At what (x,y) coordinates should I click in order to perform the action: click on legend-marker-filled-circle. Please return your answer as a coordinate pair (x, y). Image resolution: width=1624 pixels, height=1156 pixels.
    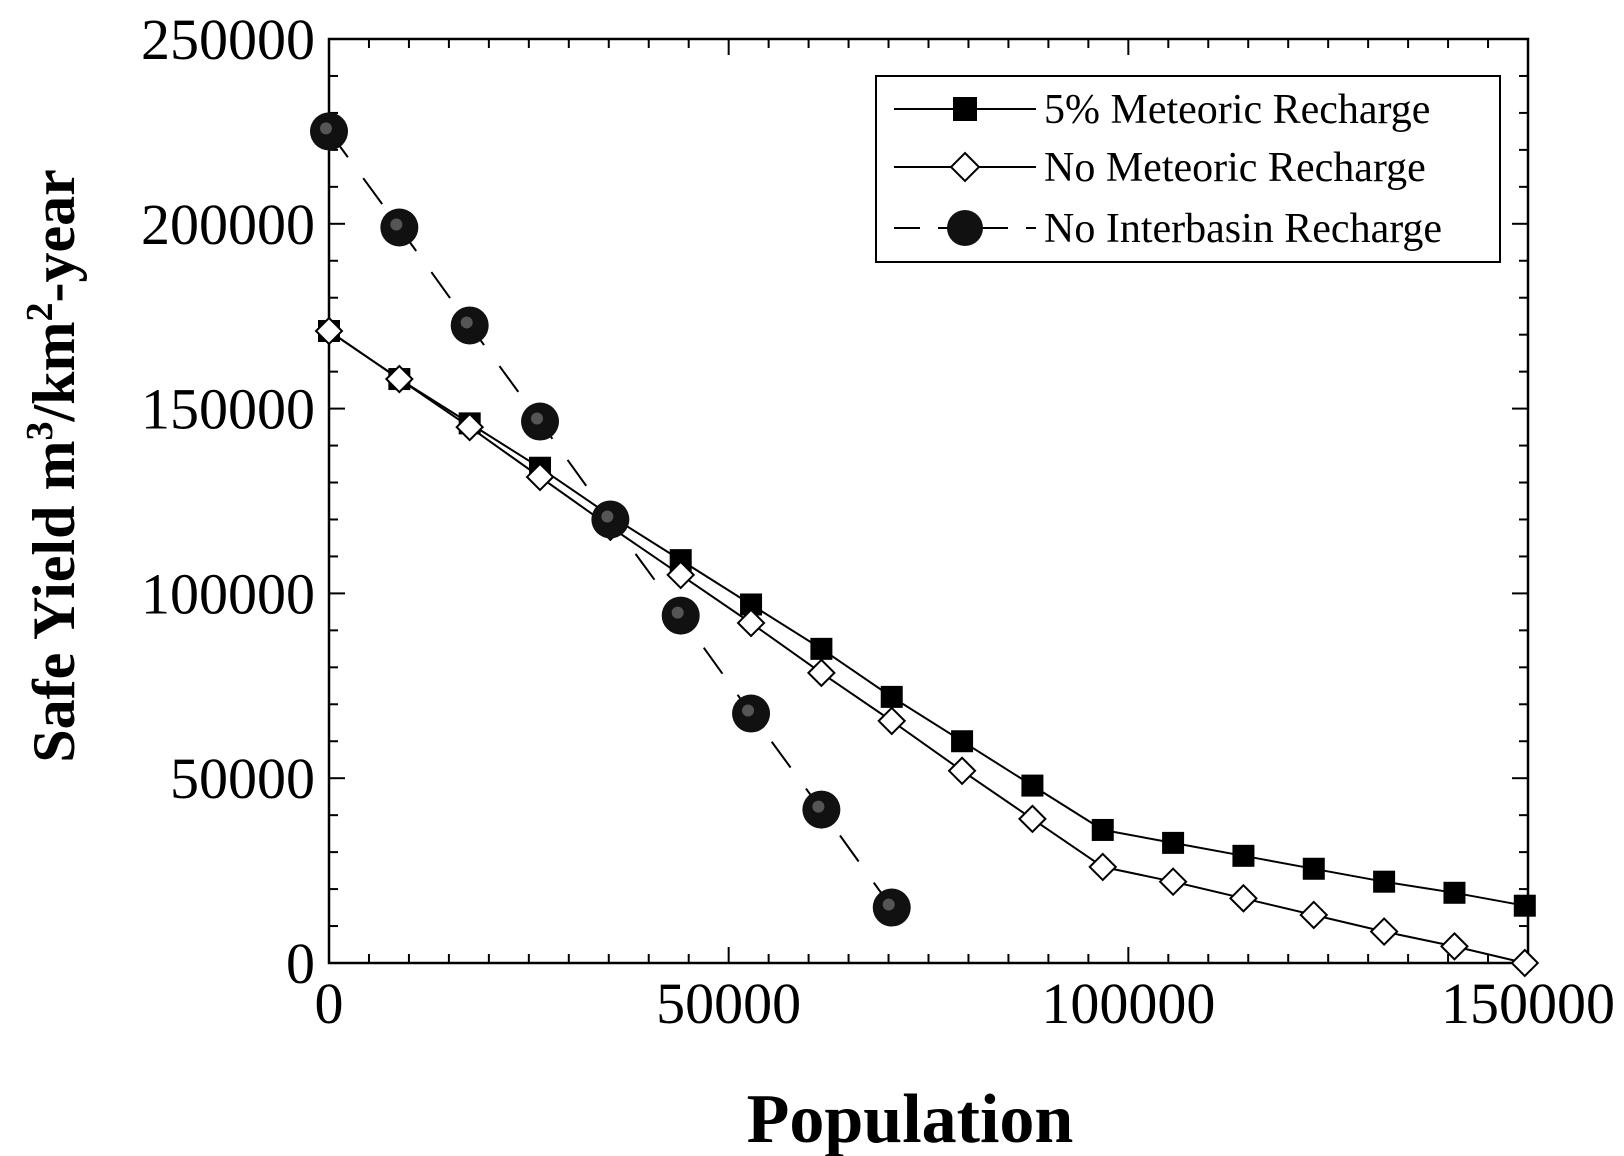
    Looking at the image, I should click on (965, 228).